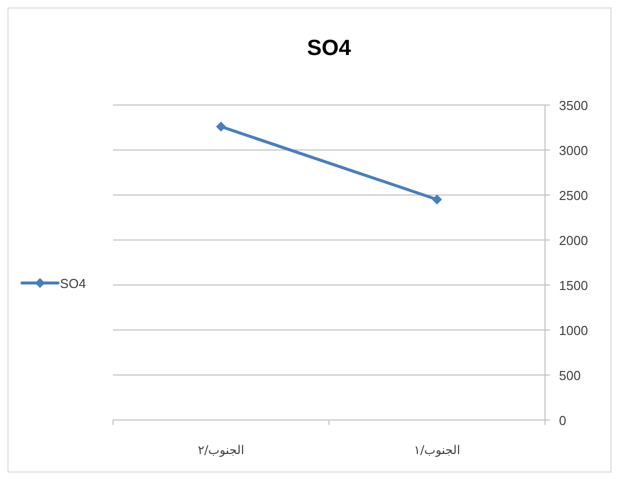 Image resolution: width=619 pixels, height=480 pixels. What do you see at coordinates (329, 47) in the screenshot?
I see `chart-title: SO4` at bounding box center [329, 47].